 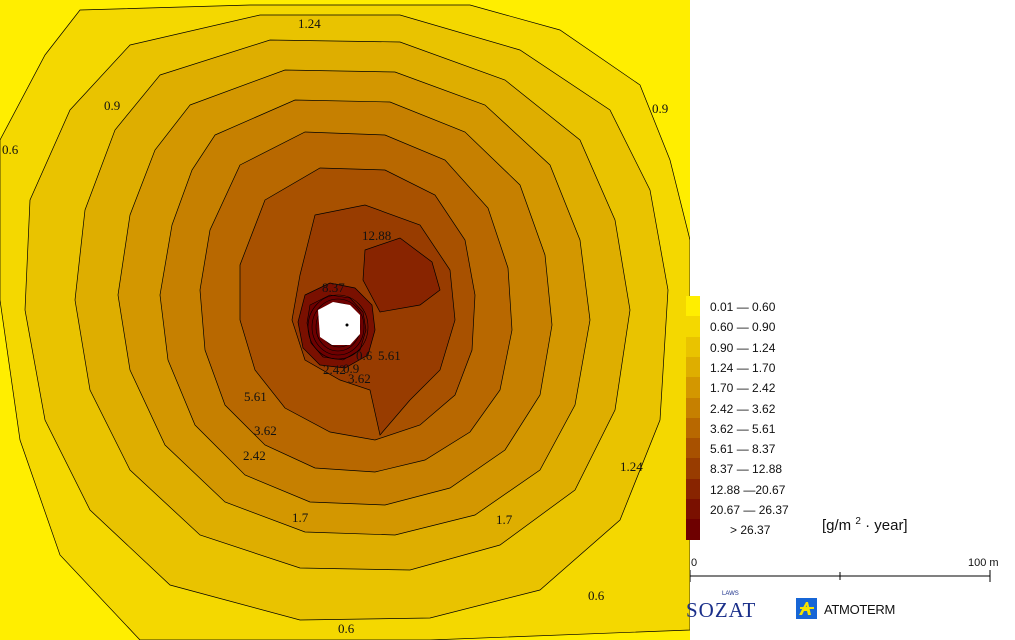 What do you see at coordinates (860, 609) in the screenshot?
I see `atmoterm-logo-text: ATMOTERM` at bounding box center [860, 609].